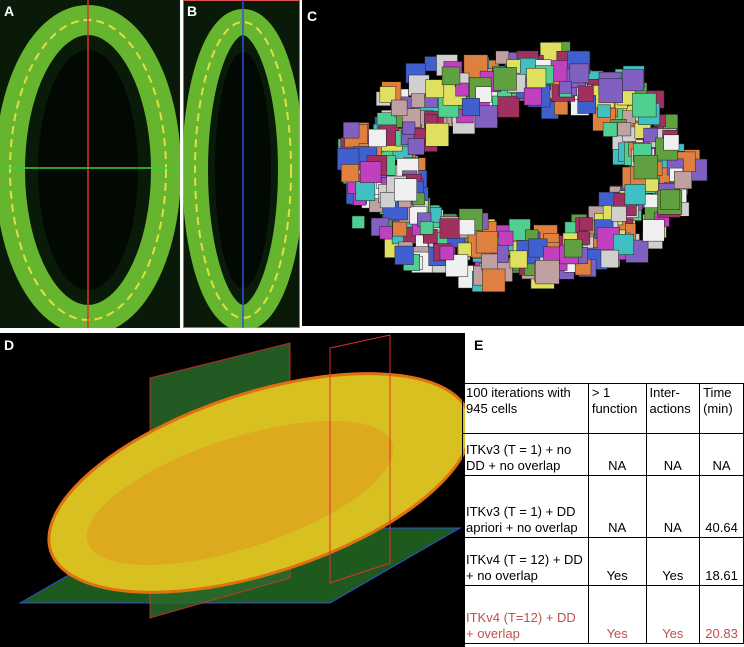 The image size is (744, 647). I want to click on table-row: ITKv4 (T=12) + DD + overlap Yes Yes 20.83, so click(603, 614).